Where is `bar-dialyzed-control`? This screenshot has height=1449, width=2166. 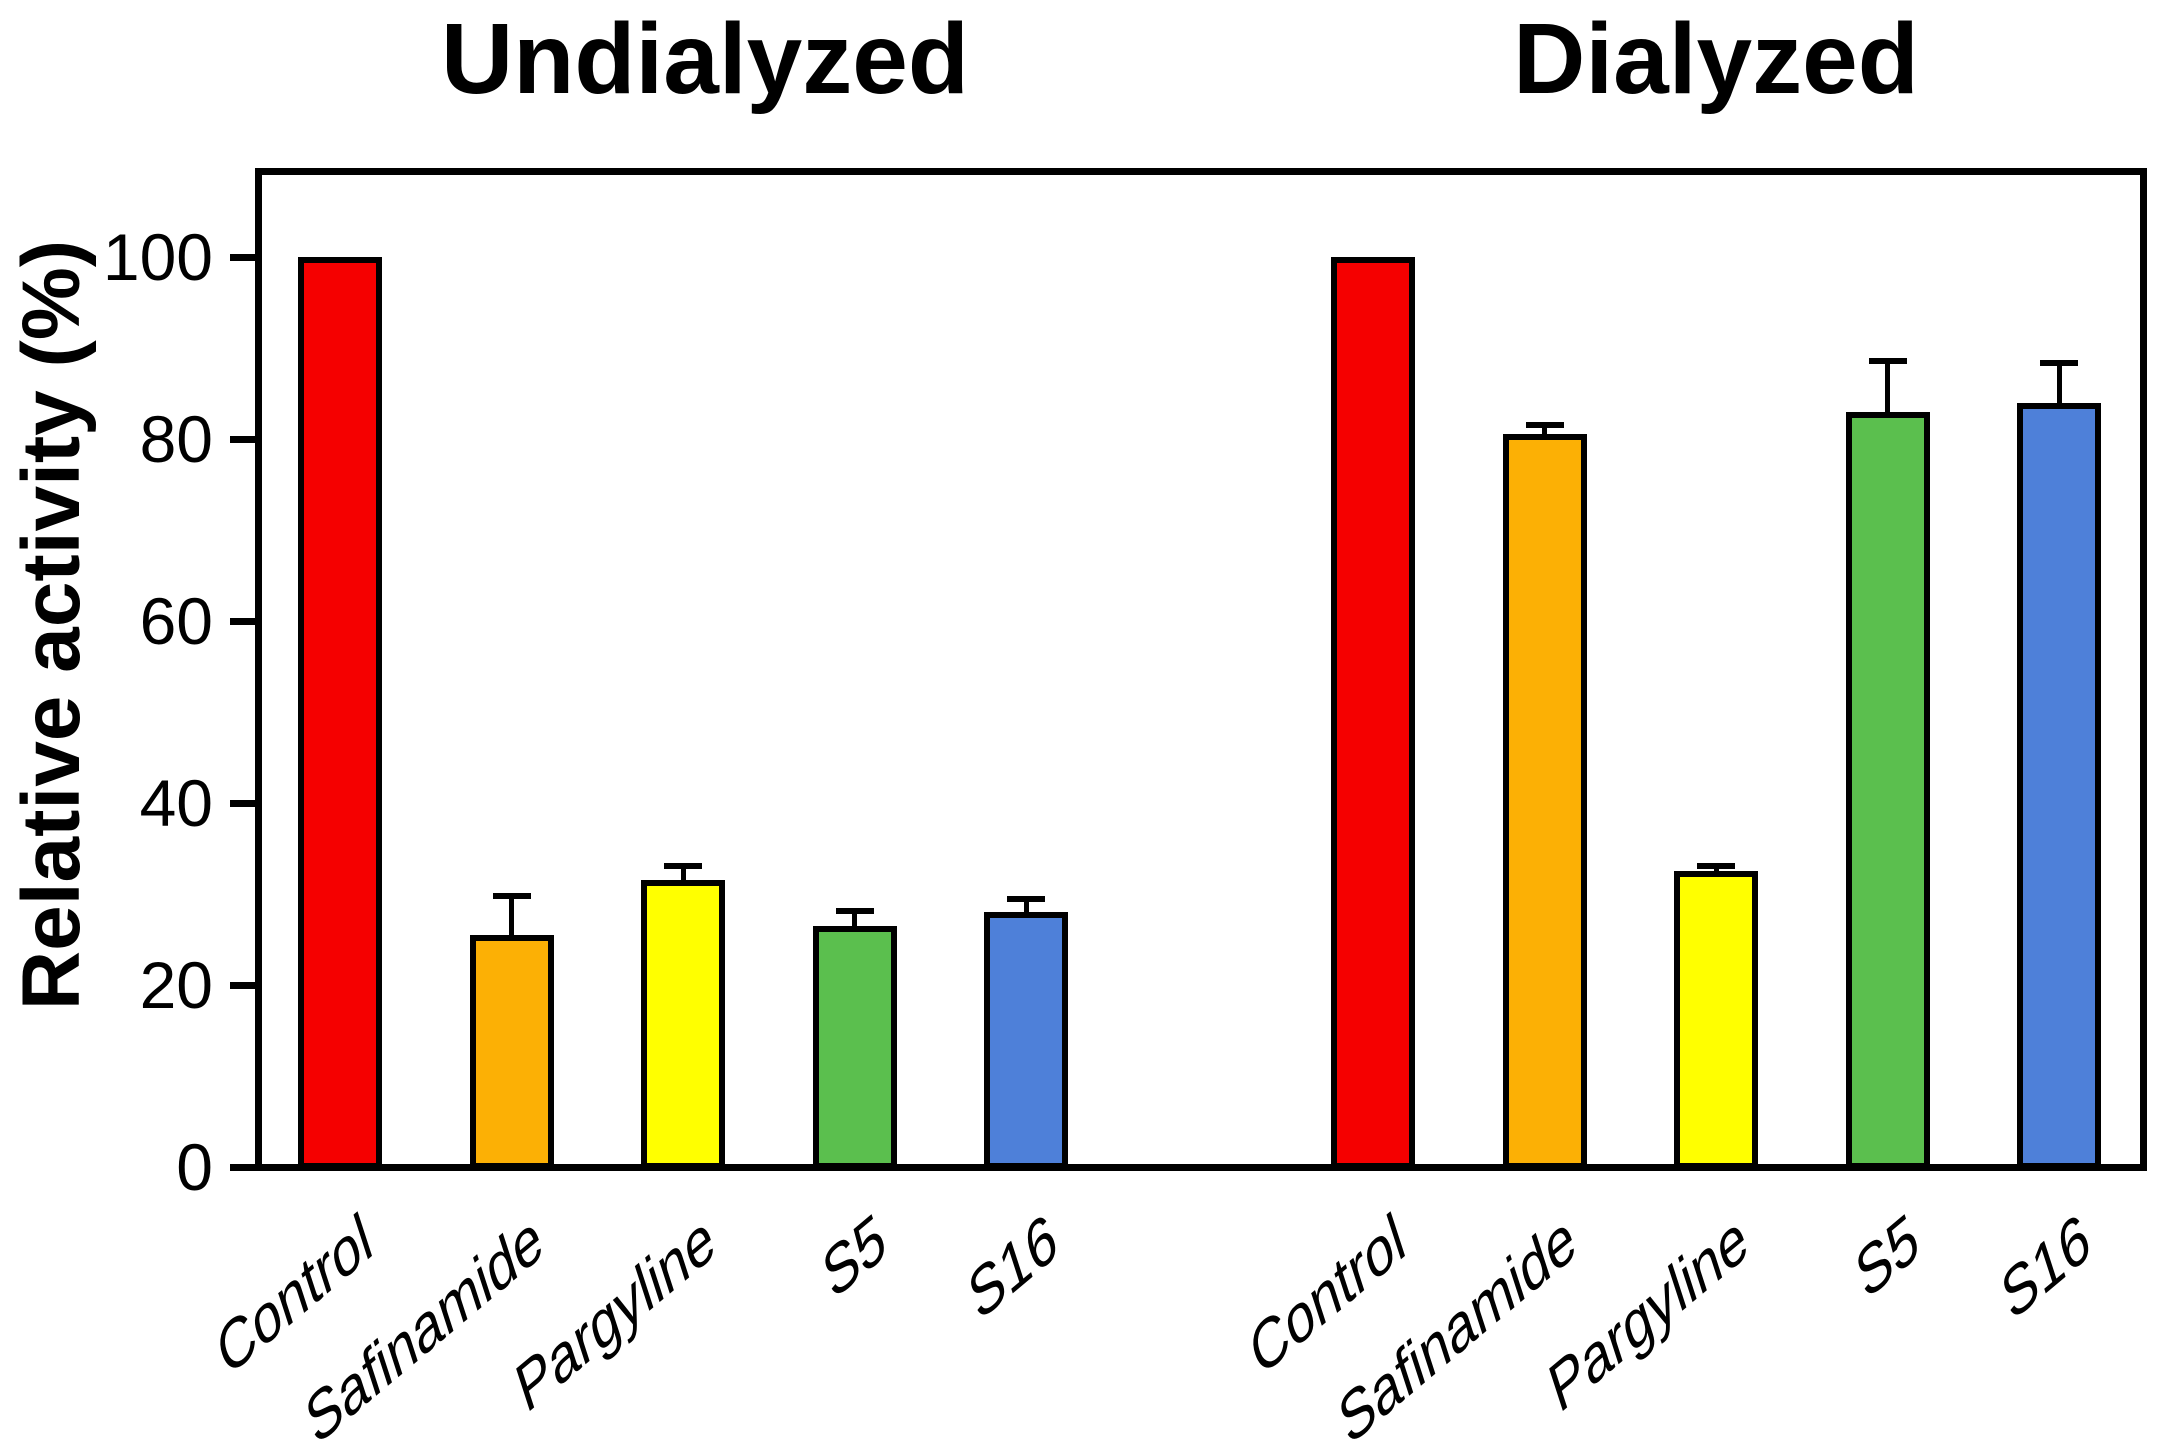
bar-dialyzed-control is located at coordinates (1373, 713).